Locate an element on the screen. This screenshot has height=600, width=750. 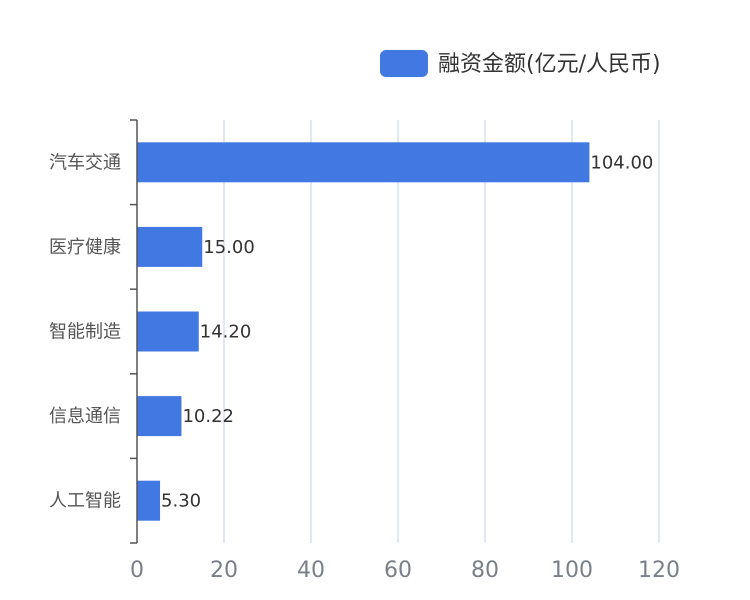
value-label: 14.20 is located at coordinates (226, 332).